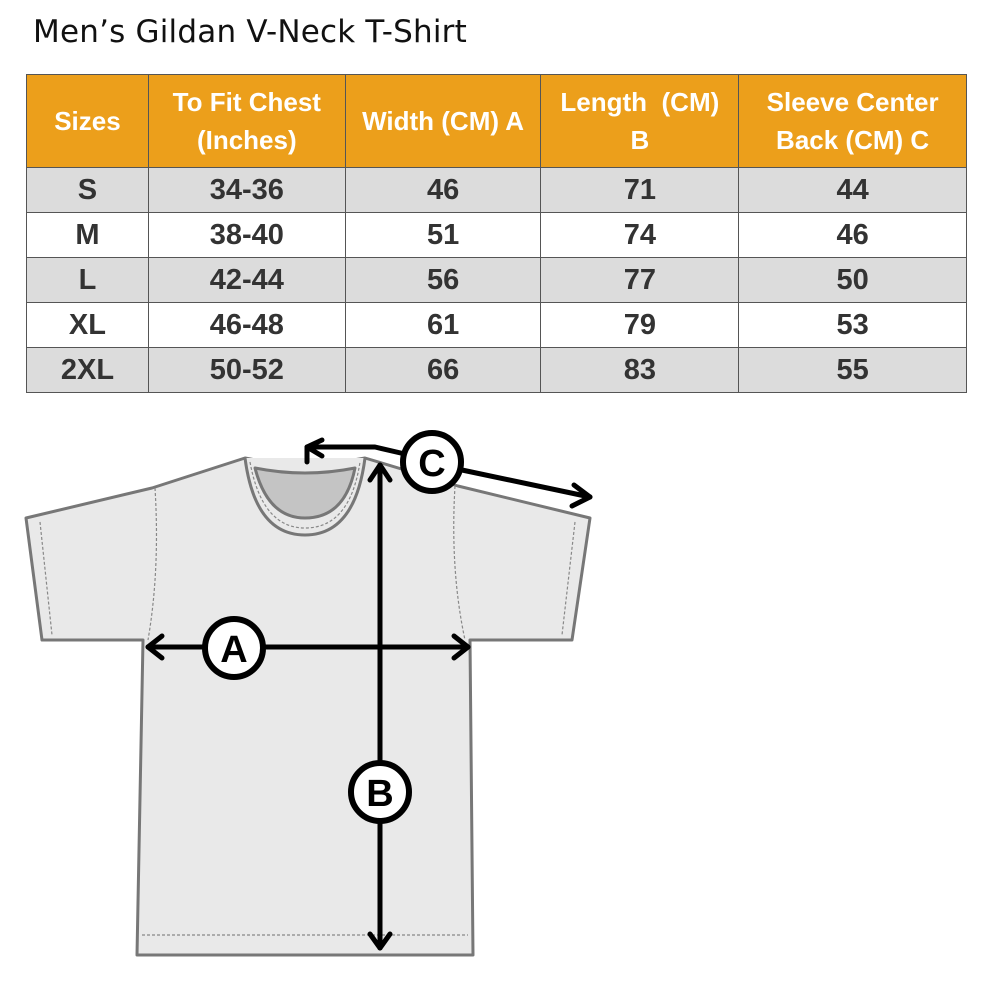 The image size is (1000, 989). I want to click on header-sizes: Sizes, so click(87, 121).